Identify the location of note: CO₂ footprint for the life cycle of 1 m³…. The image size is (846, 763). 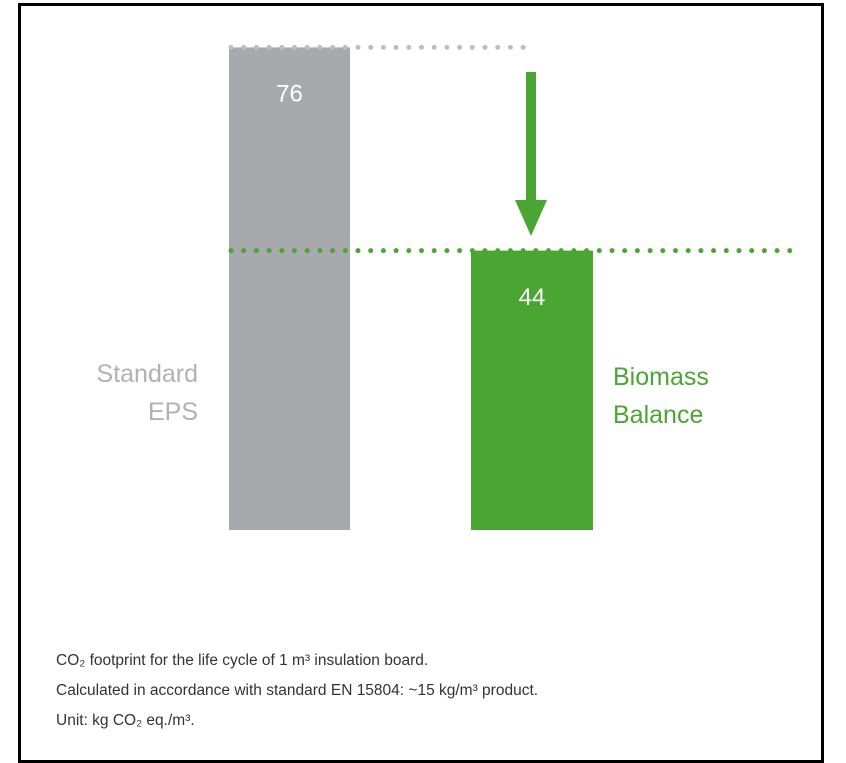
(242, 660).